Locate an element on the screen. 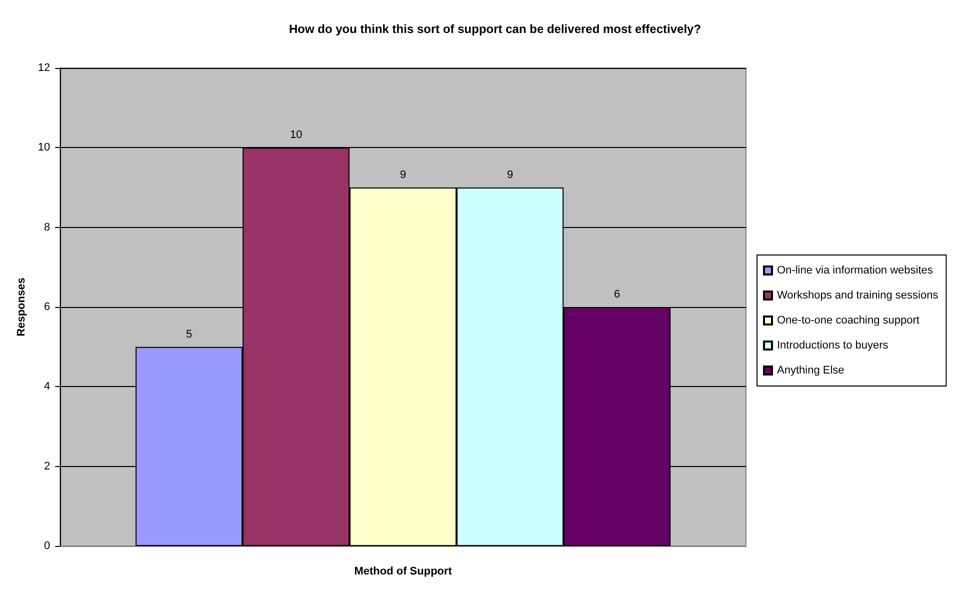 The image size is (974, 590). legend-label: One-to-one coaching support is located at coordinates (848, 320).